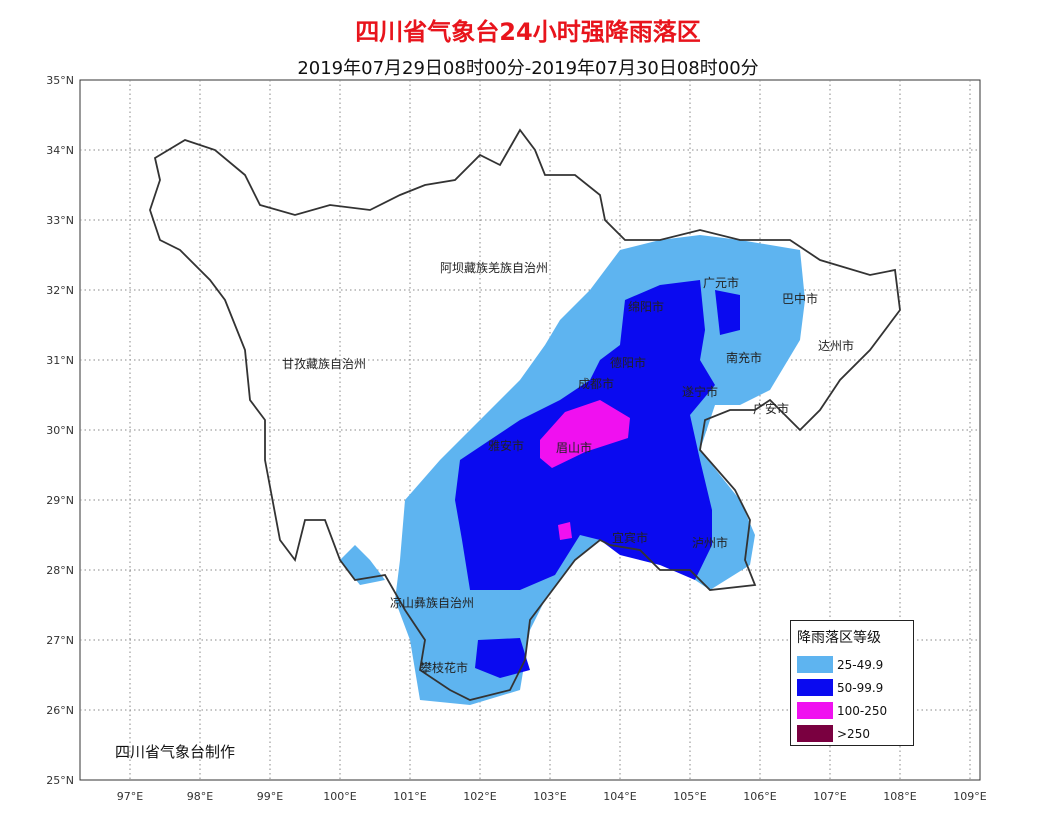 The height and width of the screenshot is (825, 1056). Describe the element at coordinates (528, 68) in the screenshot. I see `map-subtitle: 2019年07月29日08时00分-2019年07月30日08时00分` at that location.